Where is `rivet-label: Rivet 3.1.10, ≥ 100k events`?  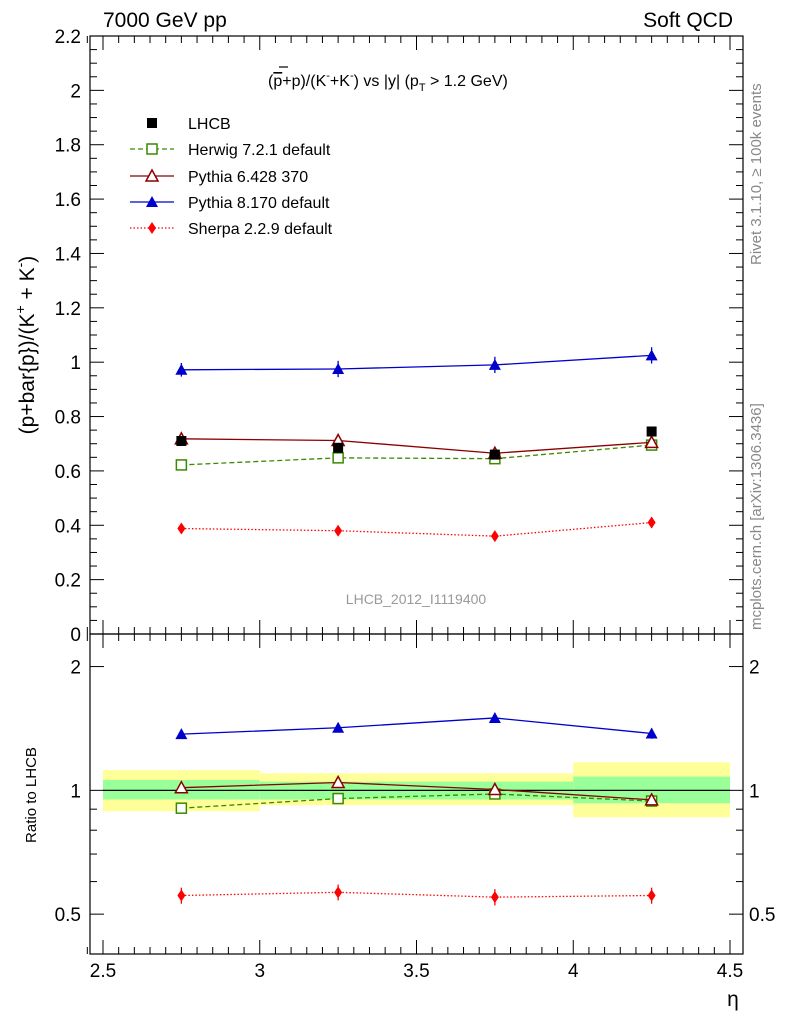 rivet-label: Rivet 3.1.10, ≥ 100k events is located at coordinates (756, 174).